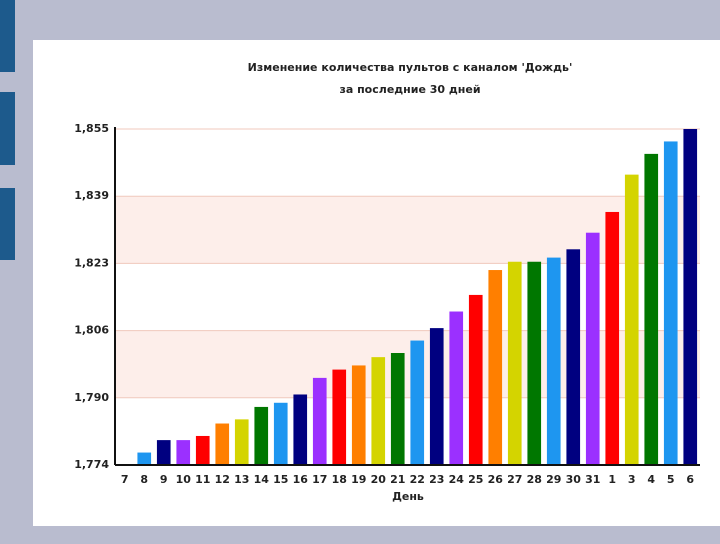 The width and height of the screenshot is (720, 544). What do you see at coordinates (514, 479) in the screenshot?
I see `x-tick-label: 27` at bounding box center [514, 479].